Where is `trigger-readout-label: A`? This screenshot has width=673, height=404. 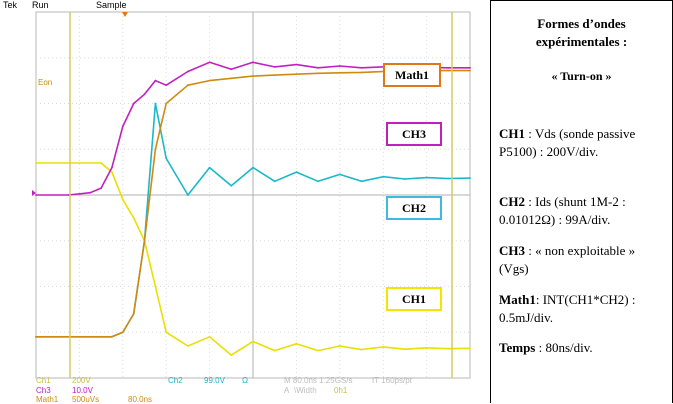 trigger-readout-label: A is located at coordinates (287, 390).